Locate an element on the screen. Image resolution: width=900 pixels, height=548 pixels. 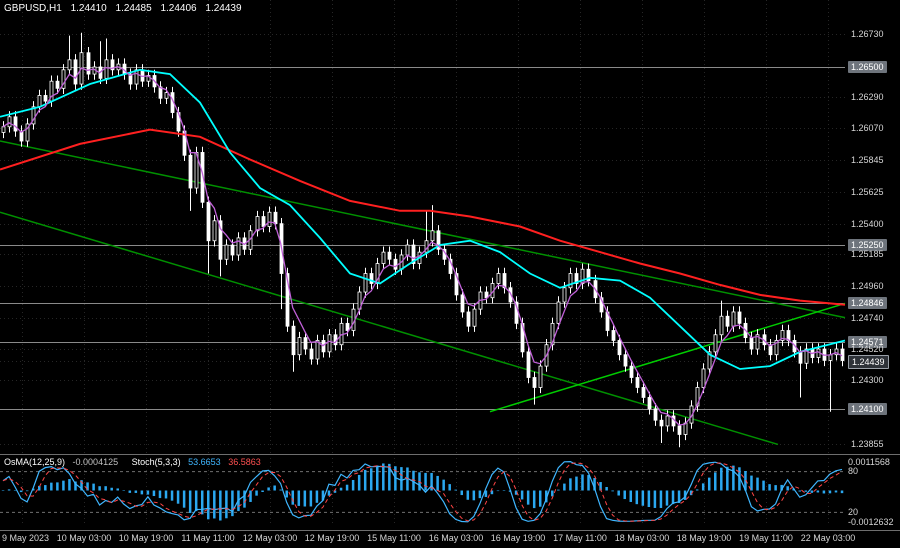
time-label: 9 May 2023 is located at coordinates (26, 538).